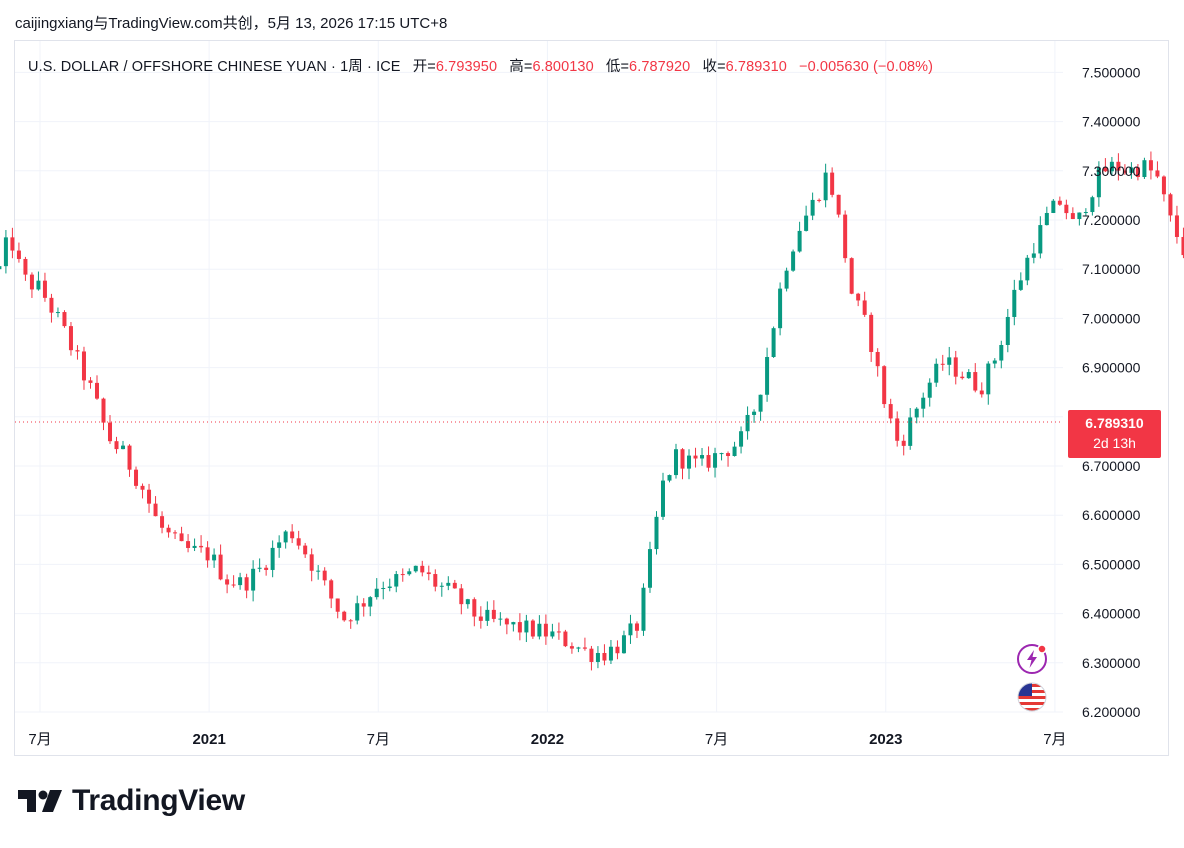 This screenshot has height=848, width=1184. I want to click on price-tick-label: 6.900000, so click(1111, 368).